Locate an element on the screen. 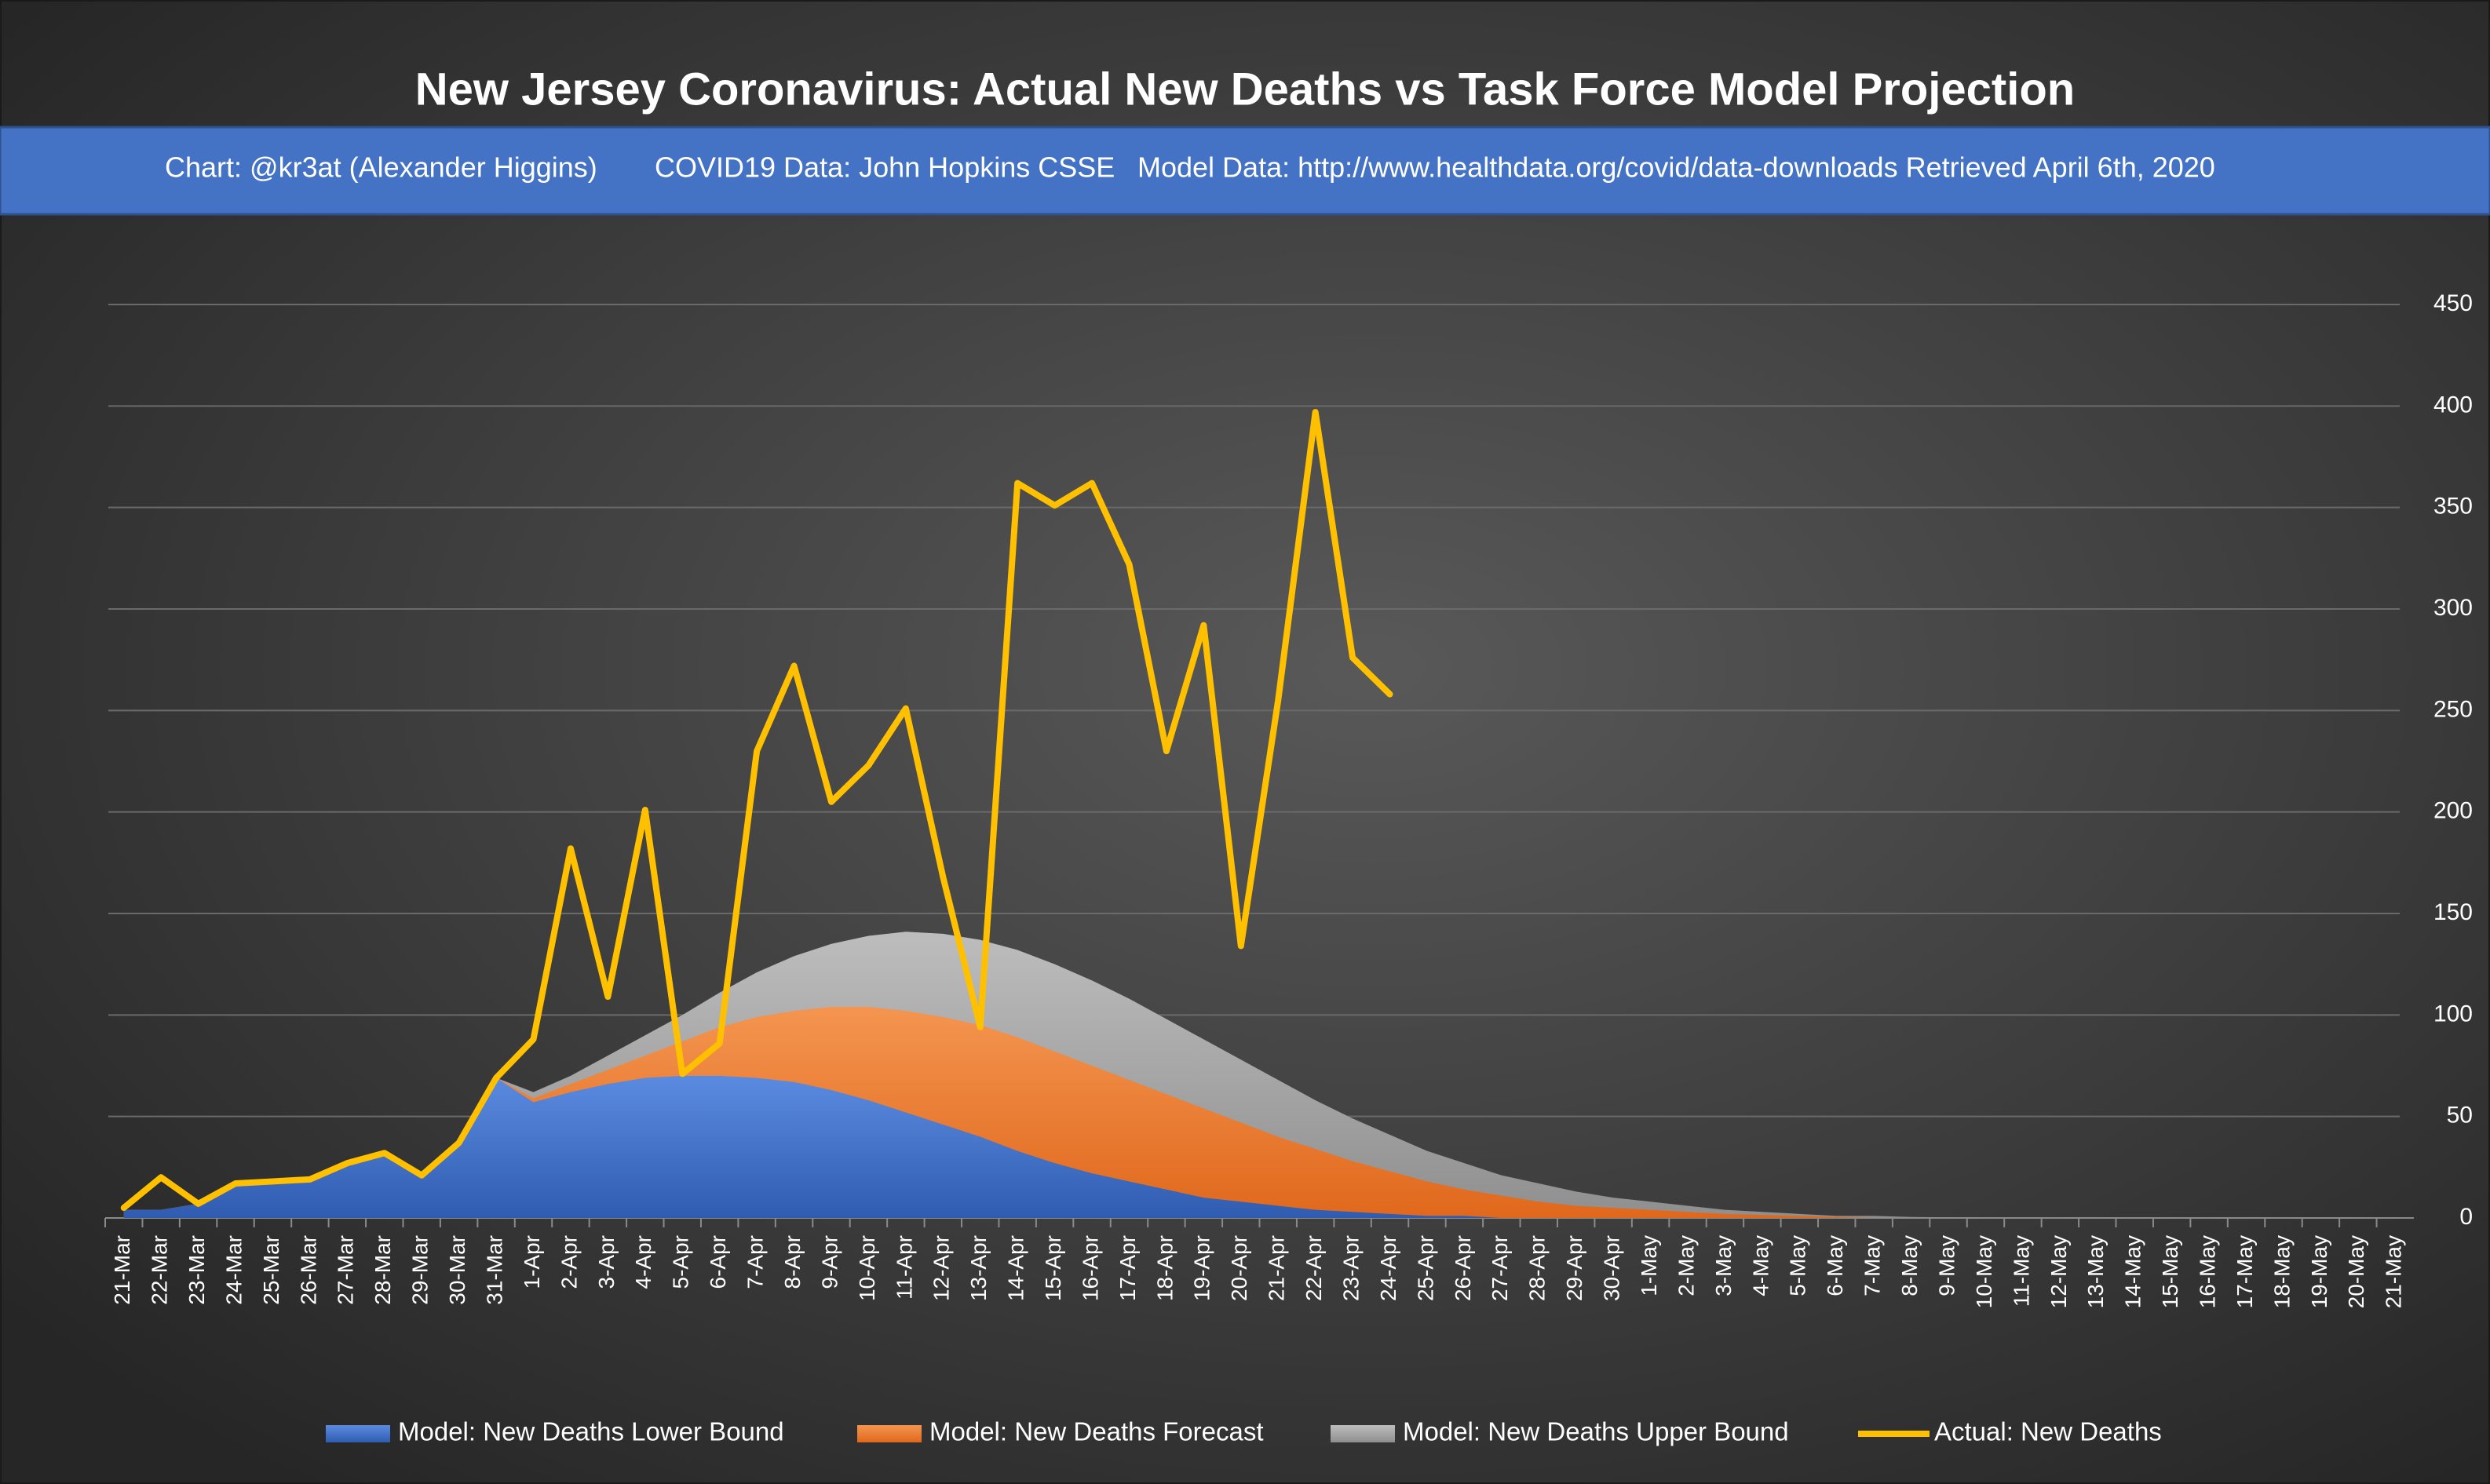 The width and height of the screenshot is (2490, 1484). x-tick-label: 26-Mar is located at coordinates (308, 1270).